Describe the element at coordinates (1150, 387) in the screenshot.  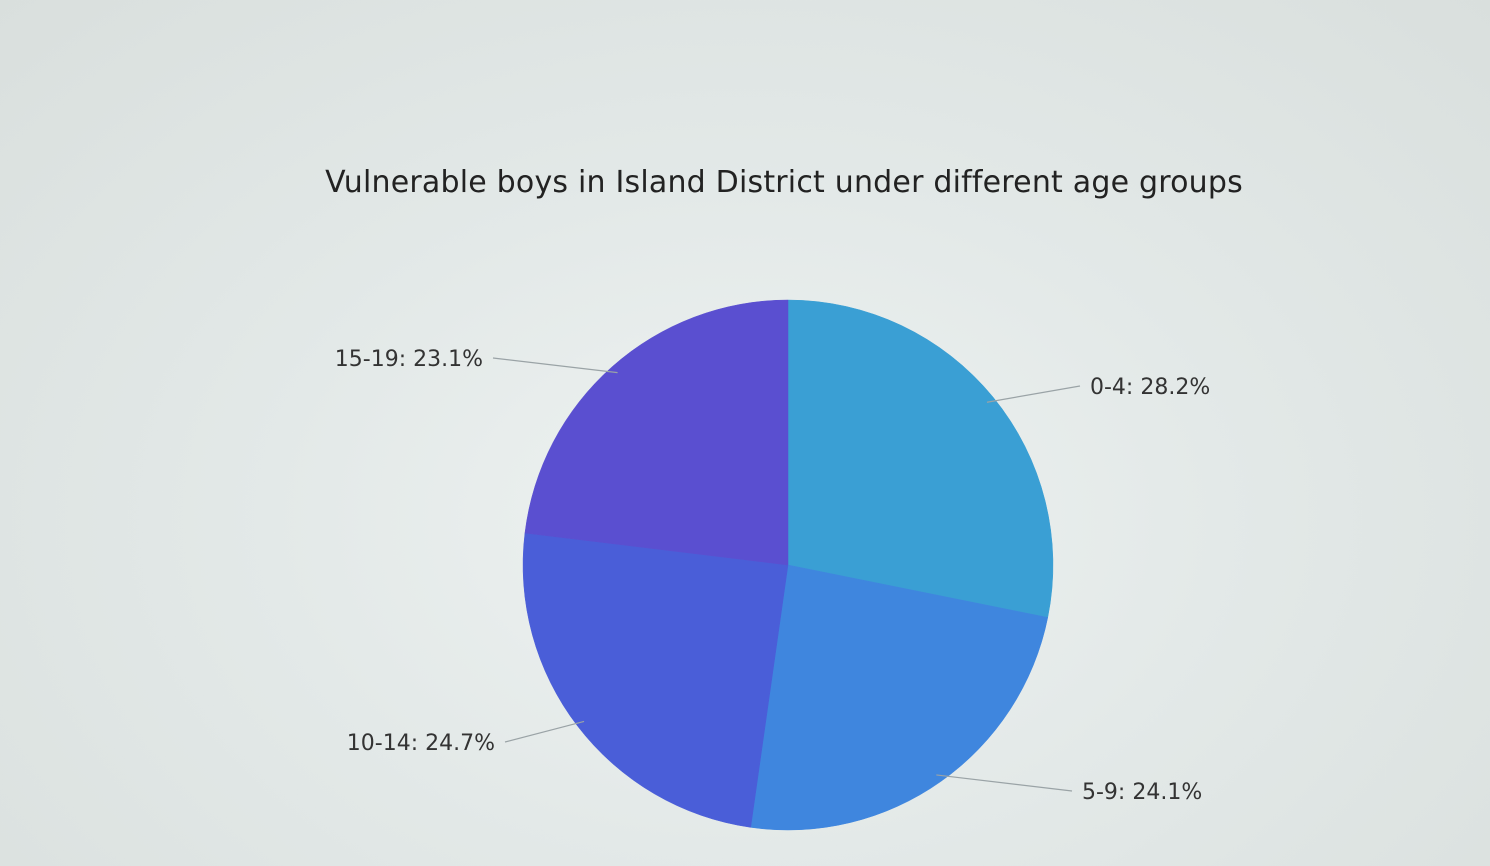
I see `slice-label-0-4: 0-4: 28.2%` at that location.